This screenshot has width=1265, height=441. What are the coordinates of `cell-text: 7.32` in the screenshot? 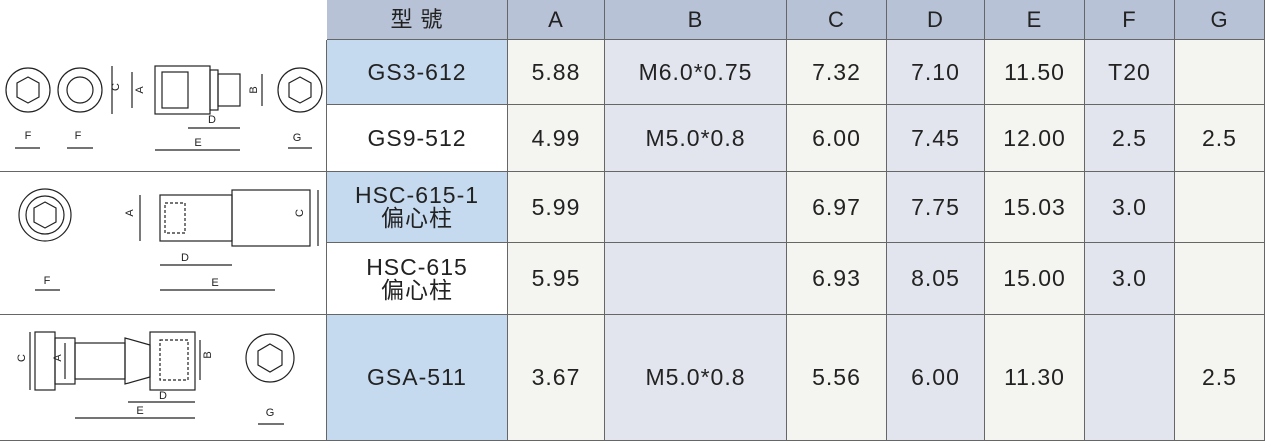 It's located at (836, 71).